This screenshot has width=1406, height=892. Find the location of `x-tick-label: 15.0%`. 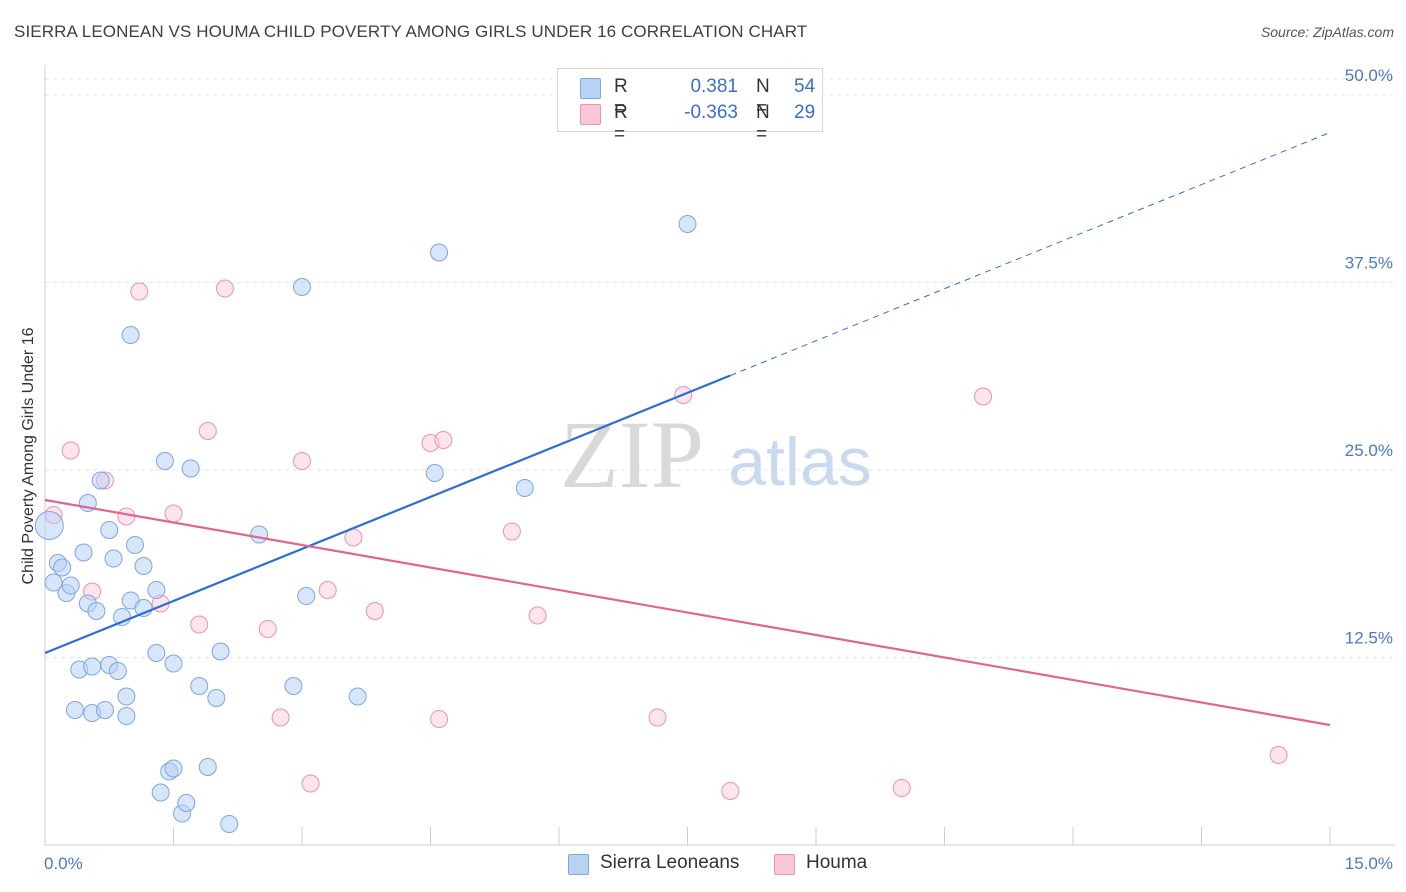

x-tick-label: 15.0% is located at coordinates (1369, 863).